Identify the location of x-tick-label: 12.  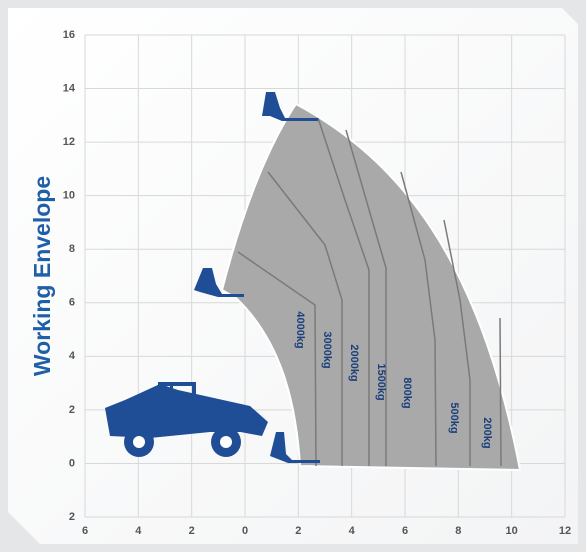
(565, 531).